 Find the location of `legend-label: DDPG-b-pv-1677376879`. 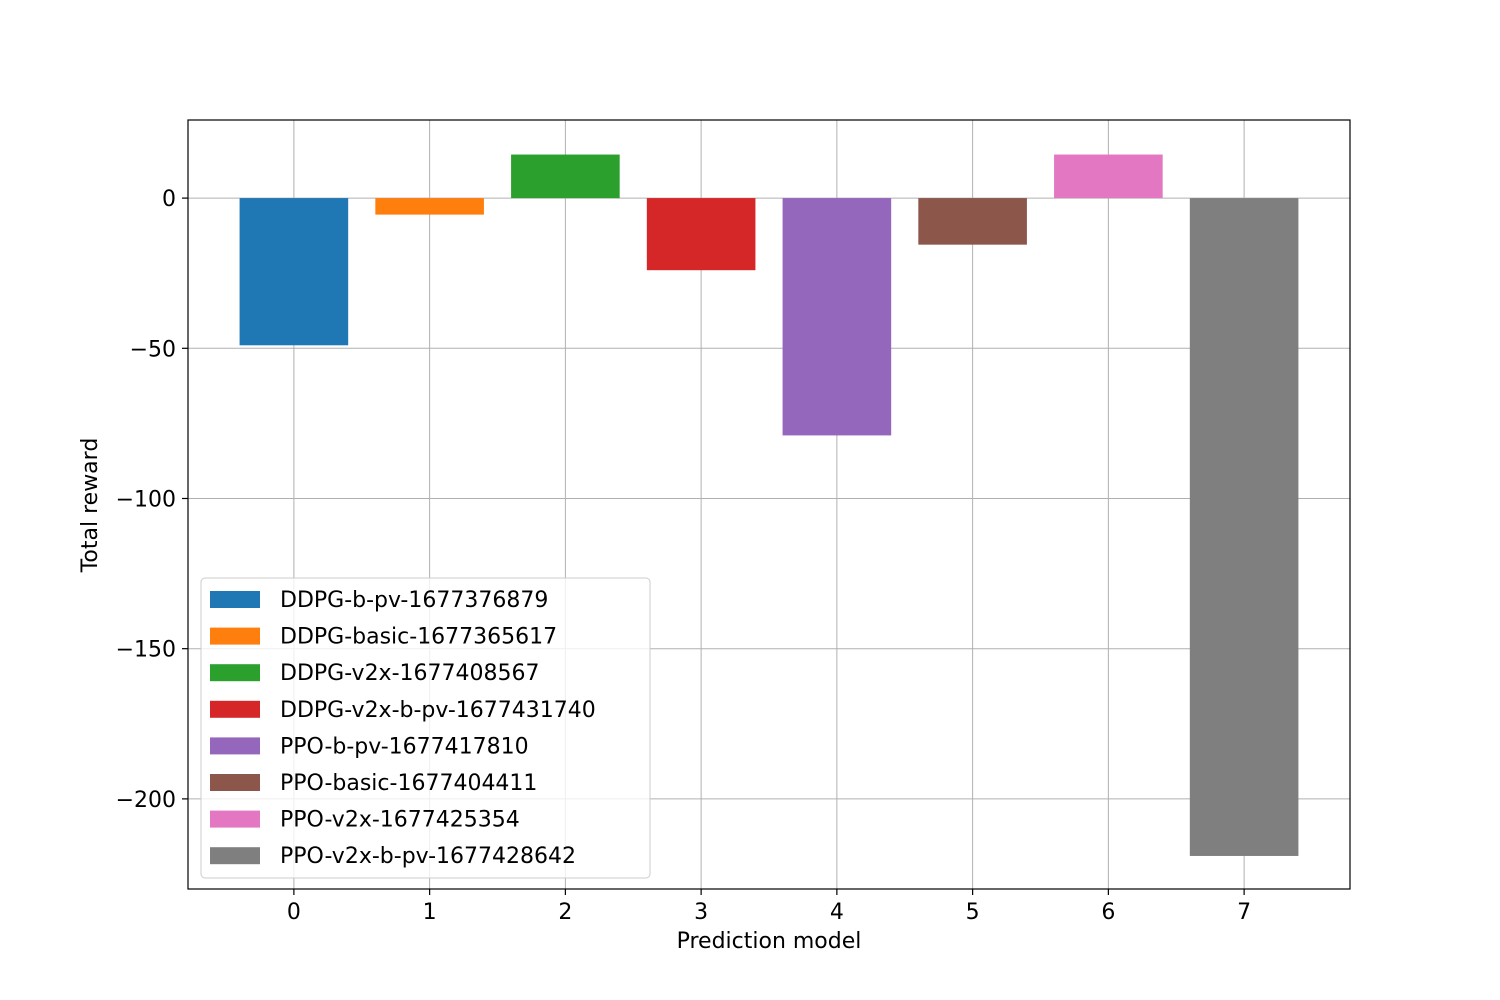

legend-label: DDPG-b-pv-1677376879 is located at coordinates (414, 600).